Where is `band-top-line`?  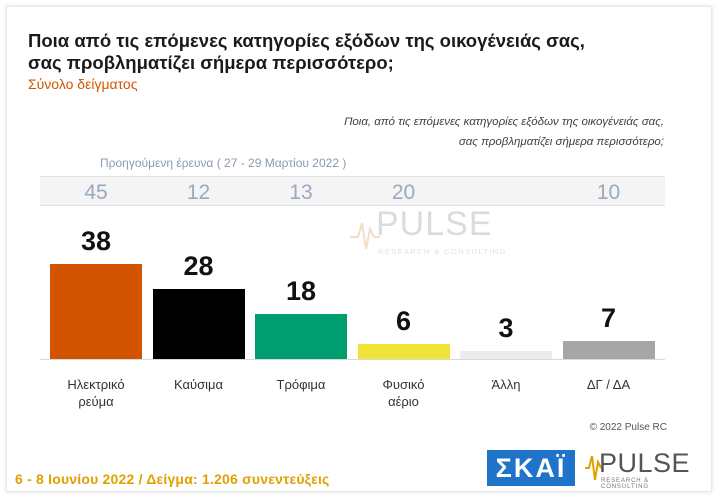 band-top-line is located at coordinates (352, 176).